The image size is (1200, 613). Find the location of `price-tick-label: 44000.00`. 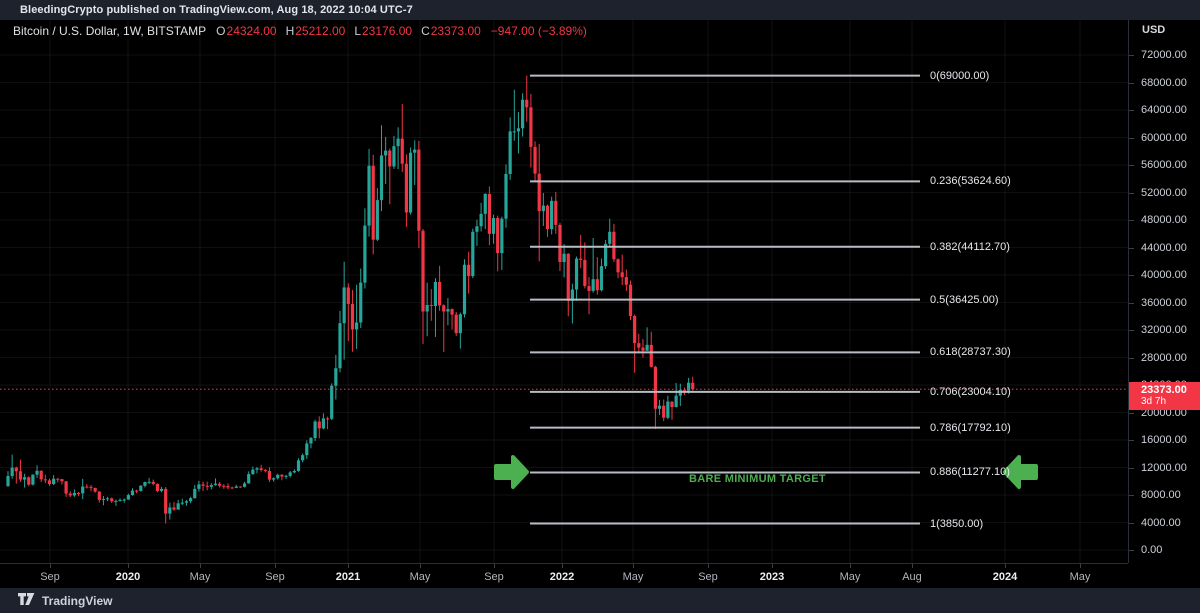

price-tick-label: 44000.00 is located at coordinates (1164, 247).